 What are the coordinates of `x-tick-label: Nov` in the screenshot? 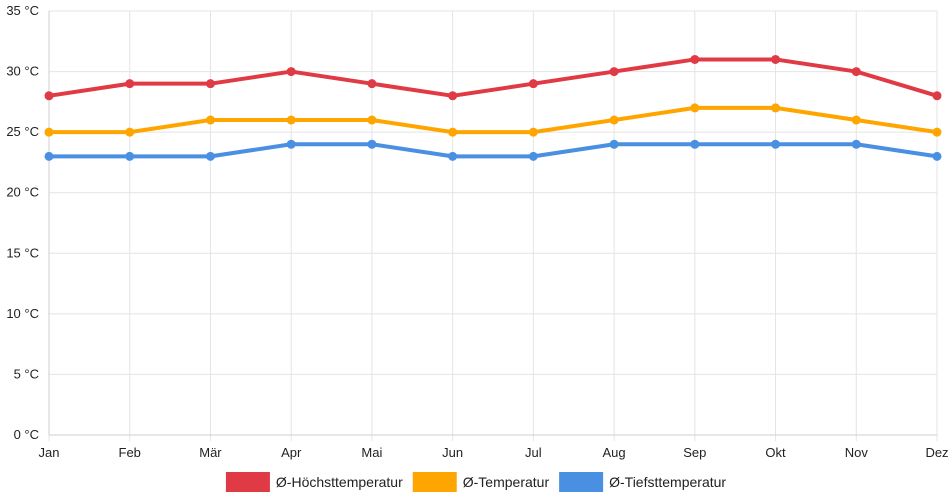 It's located at (857, 452).